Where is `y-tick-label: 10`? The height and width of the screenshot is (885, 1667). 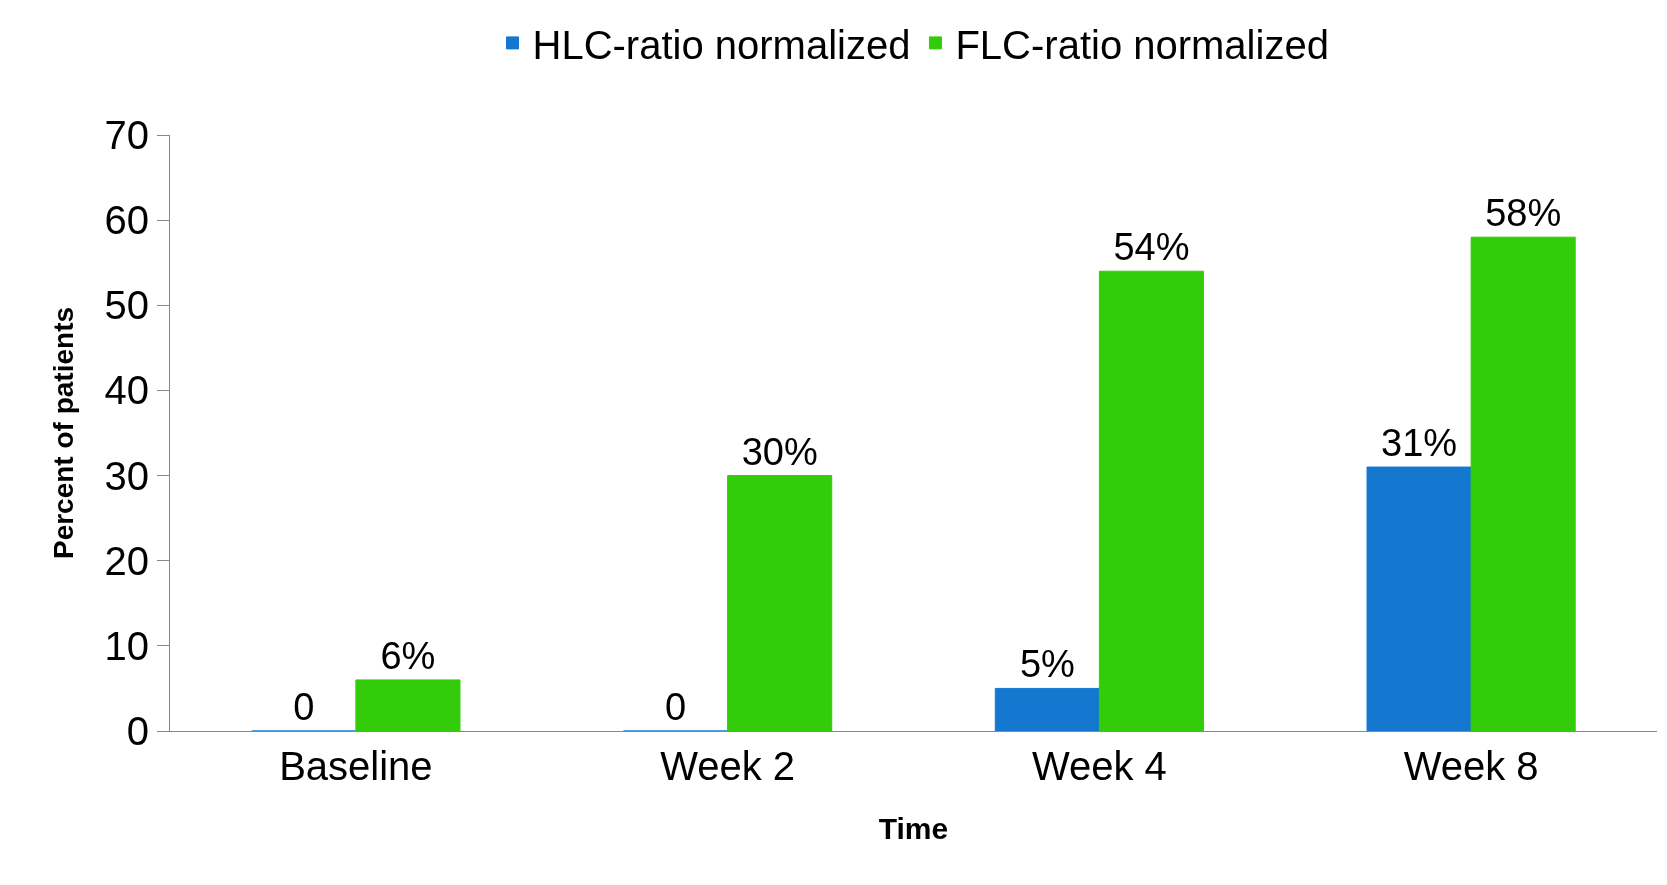
y-tick-label: 10 is located at coordinates (126, 645).